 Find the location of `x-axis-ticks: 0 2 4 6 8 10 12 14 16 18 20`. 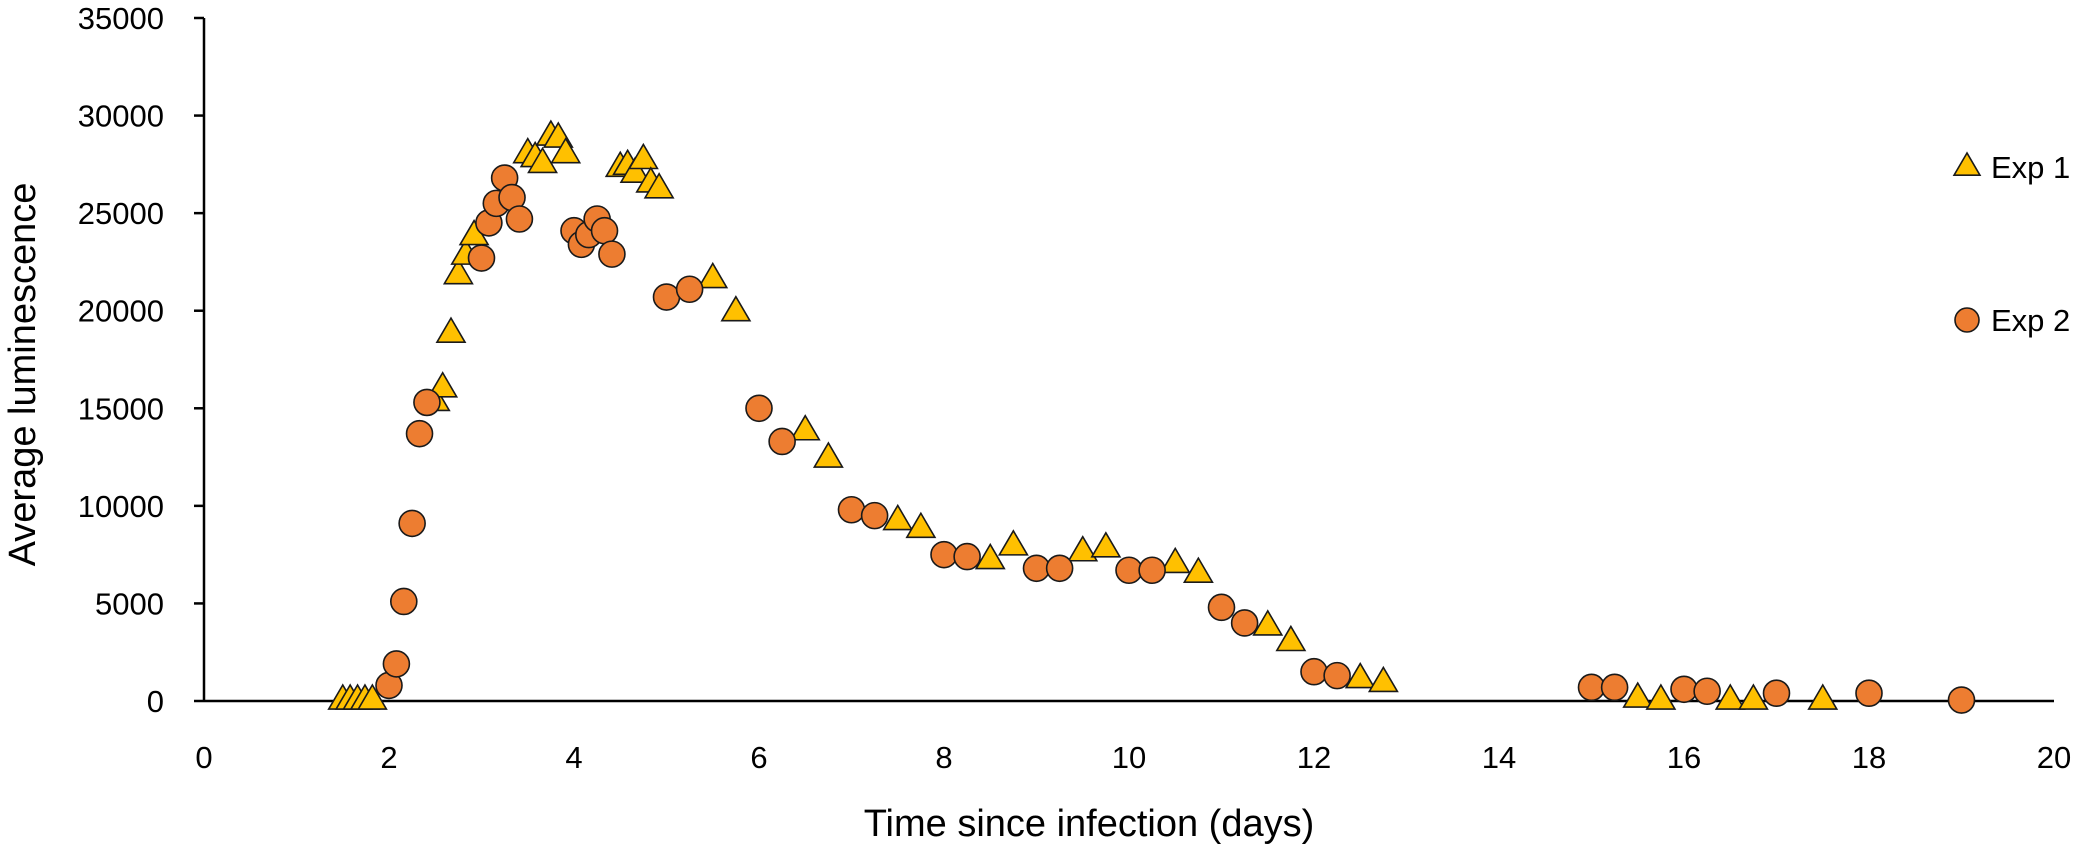

x-axis-ticks: 0 2 4 6 8 10 12 14 16 18 20 is located at coordinates (1133, 757).